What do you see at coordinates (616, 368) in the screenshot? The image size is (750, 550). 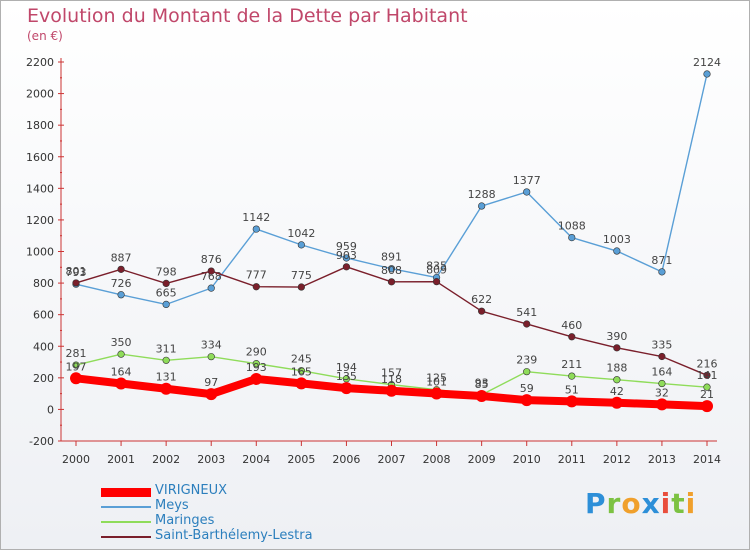 I see `data-label-maringes: 188` at bounding box center [616, 368].